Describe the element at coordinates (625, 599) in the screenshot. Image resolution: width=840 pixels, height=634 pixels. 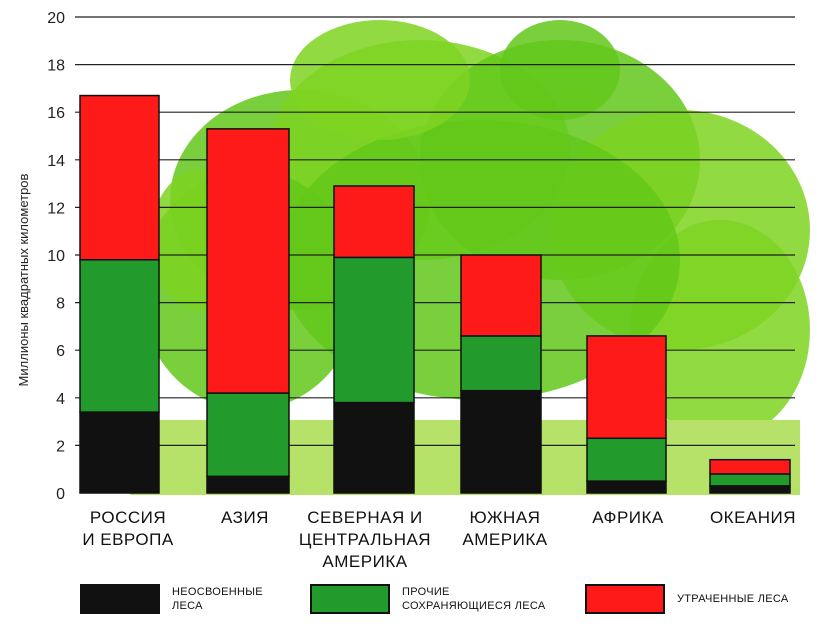
I see `legend-swatch-lost` at that location.